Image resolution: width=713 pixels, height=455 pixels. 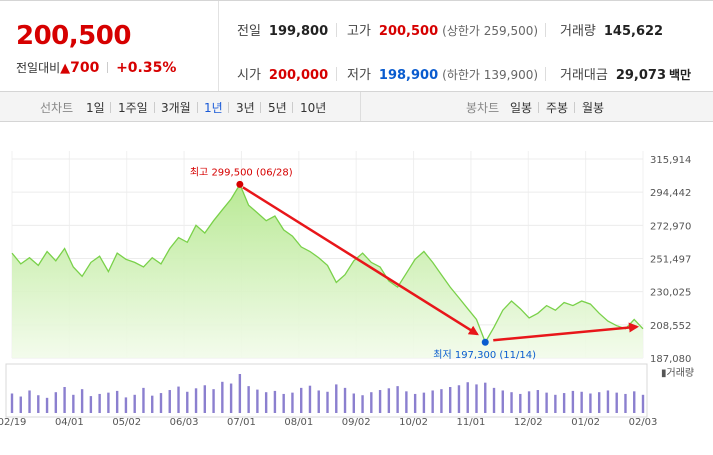 What do you see at coordinates (483, 108) in the screenshot?
I see `candle-chart-label: 봉차트` at bounding box center [483, 108].